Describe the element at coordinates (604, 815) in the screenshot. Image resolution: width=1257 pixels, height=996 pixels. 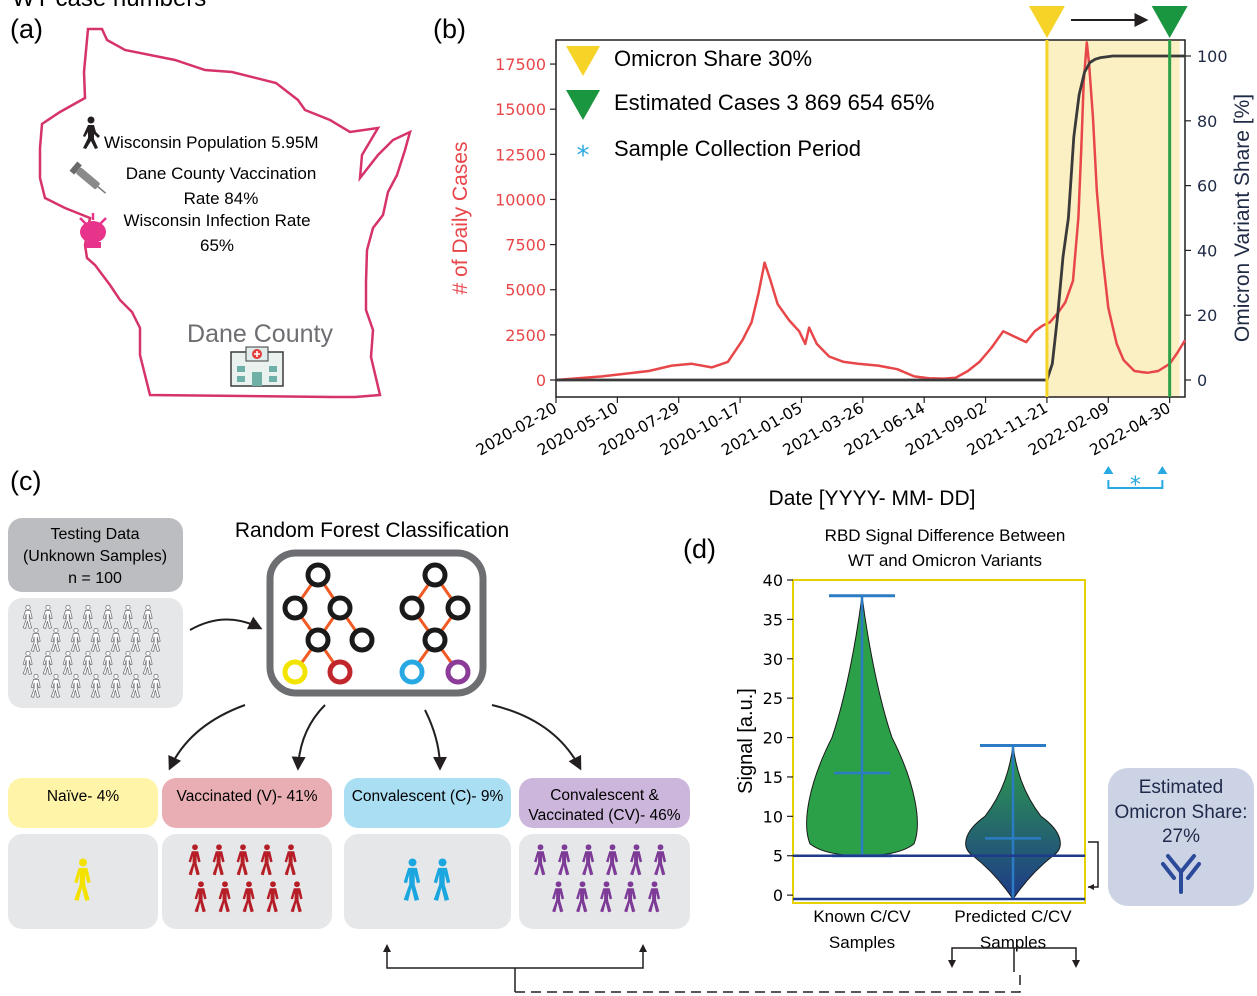
I see `group-label2-3: Vaccinated (CV)- 46%` at that location.